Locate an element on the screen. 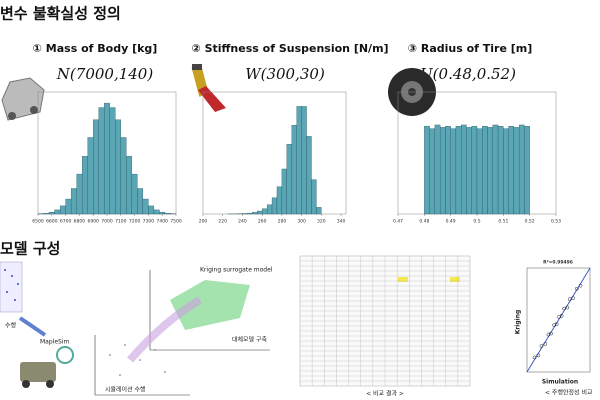 The image size is (600, 400). result-table is located at coordinates (385, 321).